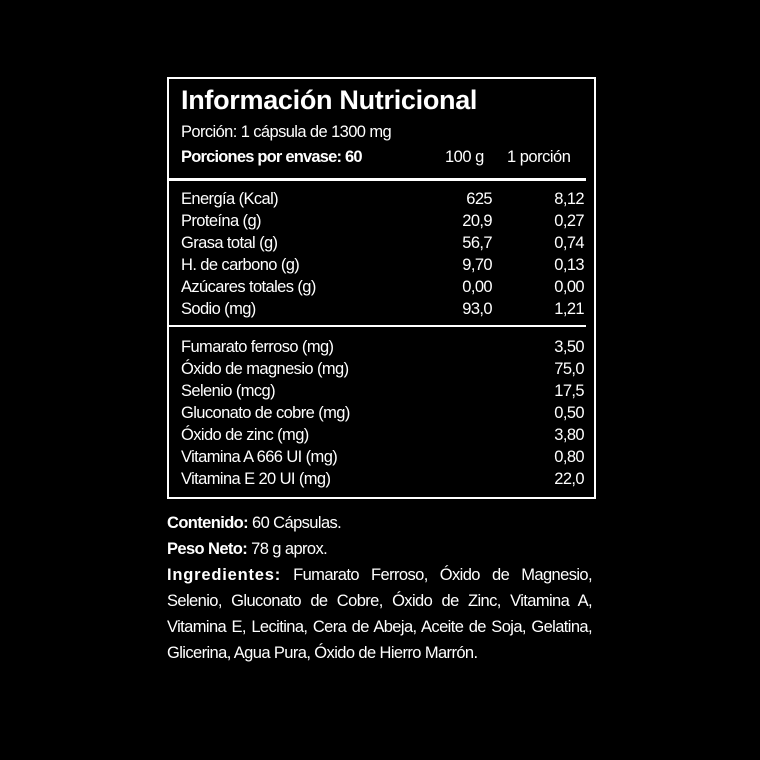 This screenshot has height=760, width=760. I want to click on servings-per-container: Porciones por envase: 60, so click(272, 157).